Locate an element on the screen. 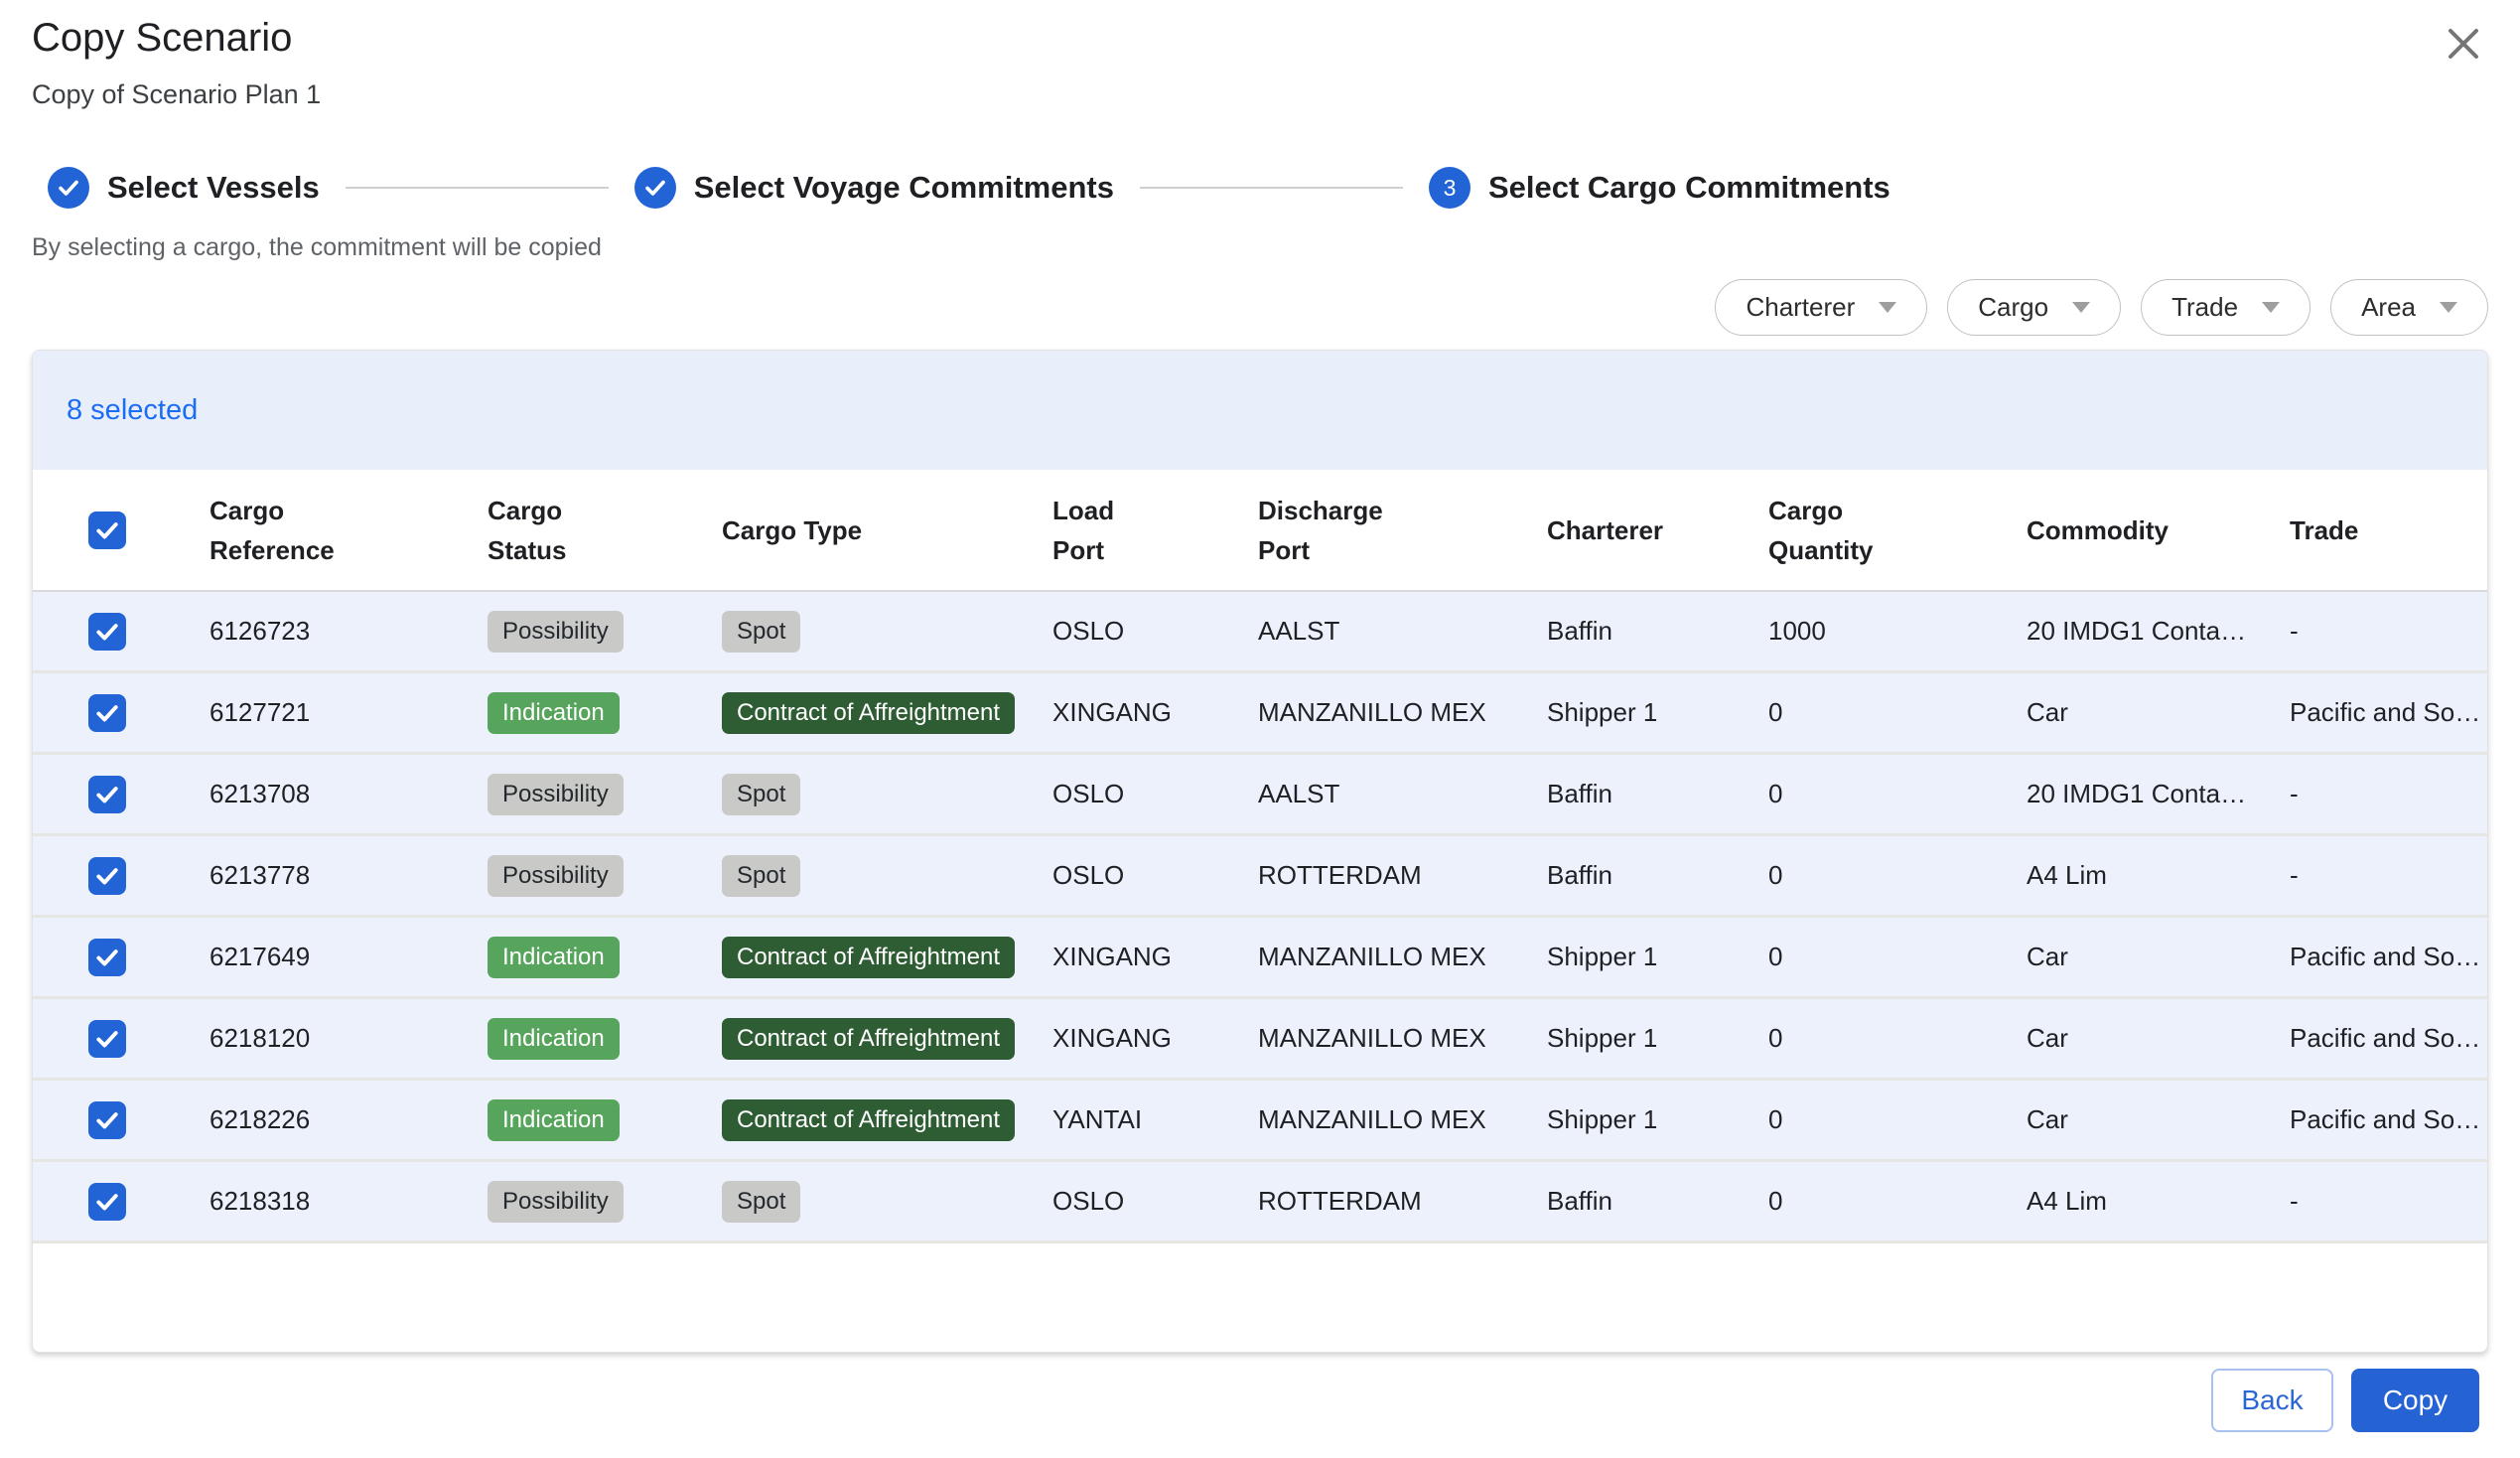  copy-button: Copy is located at coordinates (2415, 1400).